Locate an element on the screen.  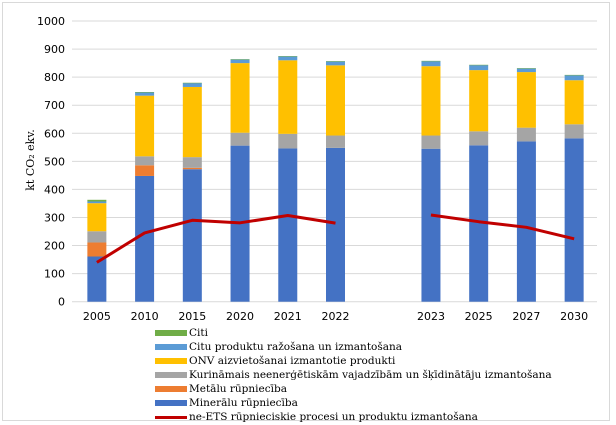
x-tick-label: 2027 is located at coordinates (526, 316).